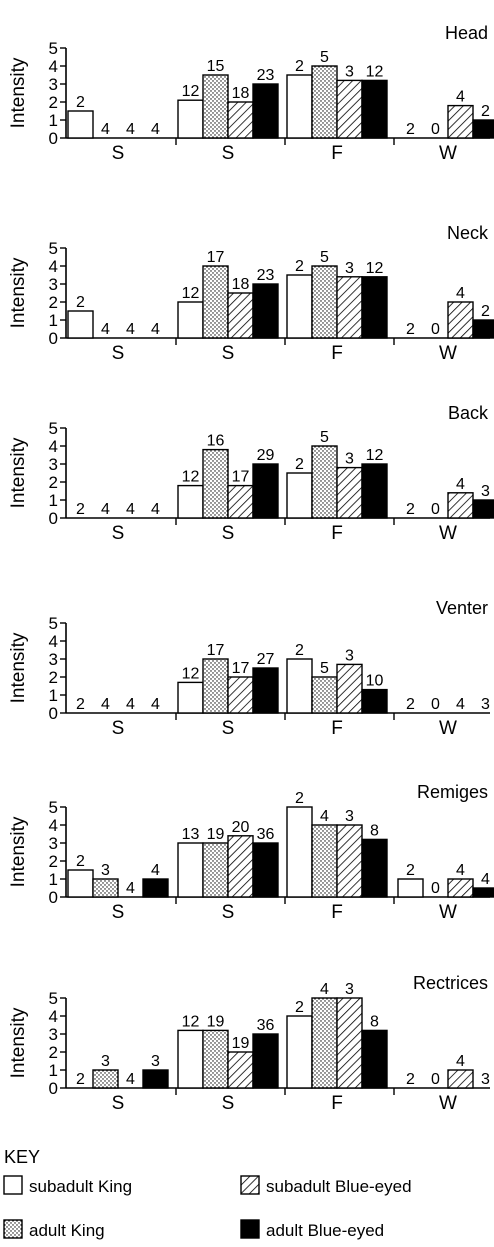 This screenshot has height=1247, width=494. Describe the element at coordinates (324, 437) in the screenshot. I see `sample-size-label: 5` at that location.